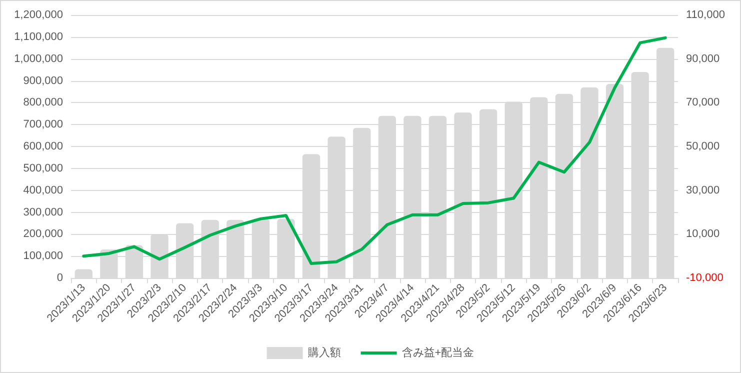  What do you see at coordinates (43, 212) in the screenshot?
I see `y-tick-label: 300,000` at bounding box center [43, 212].